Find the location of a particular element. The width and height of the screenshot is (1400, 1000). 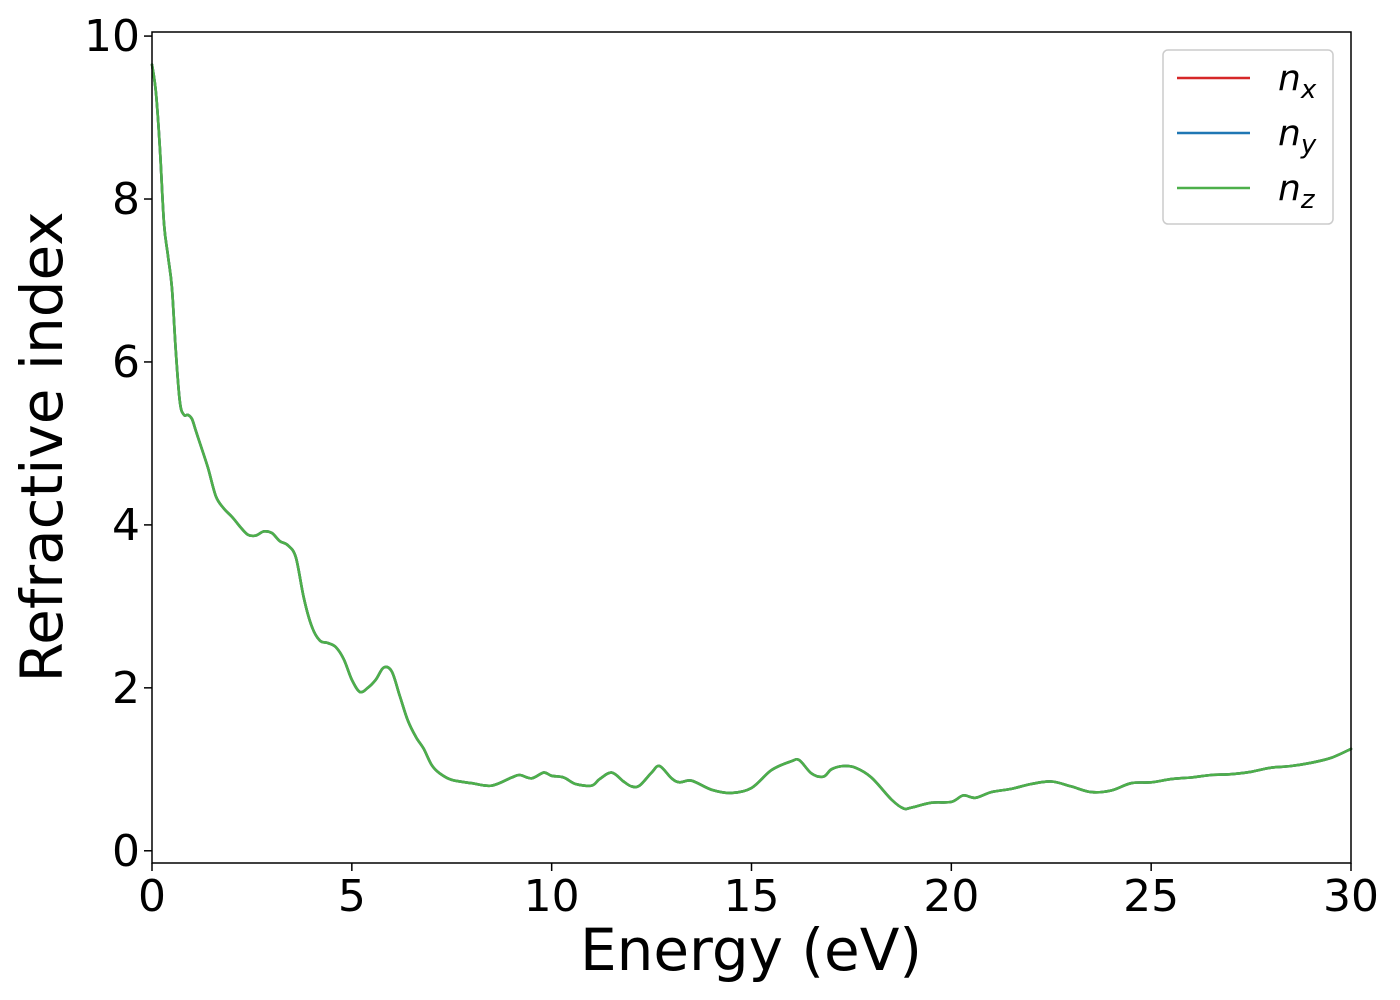

x-tick-label: 30 is located at coordinates (1351, 896).